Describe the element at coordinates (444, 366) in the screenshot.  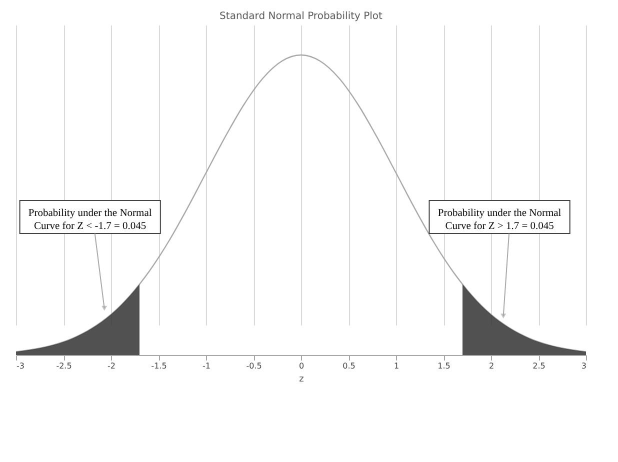
I see `x-tick-label: 1.5` at that location.